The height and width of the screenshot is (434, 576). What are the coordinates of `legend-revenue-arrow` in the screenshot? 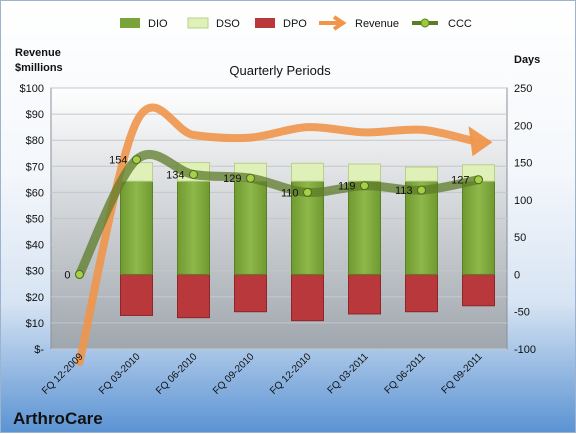 It's located at (333, 23).